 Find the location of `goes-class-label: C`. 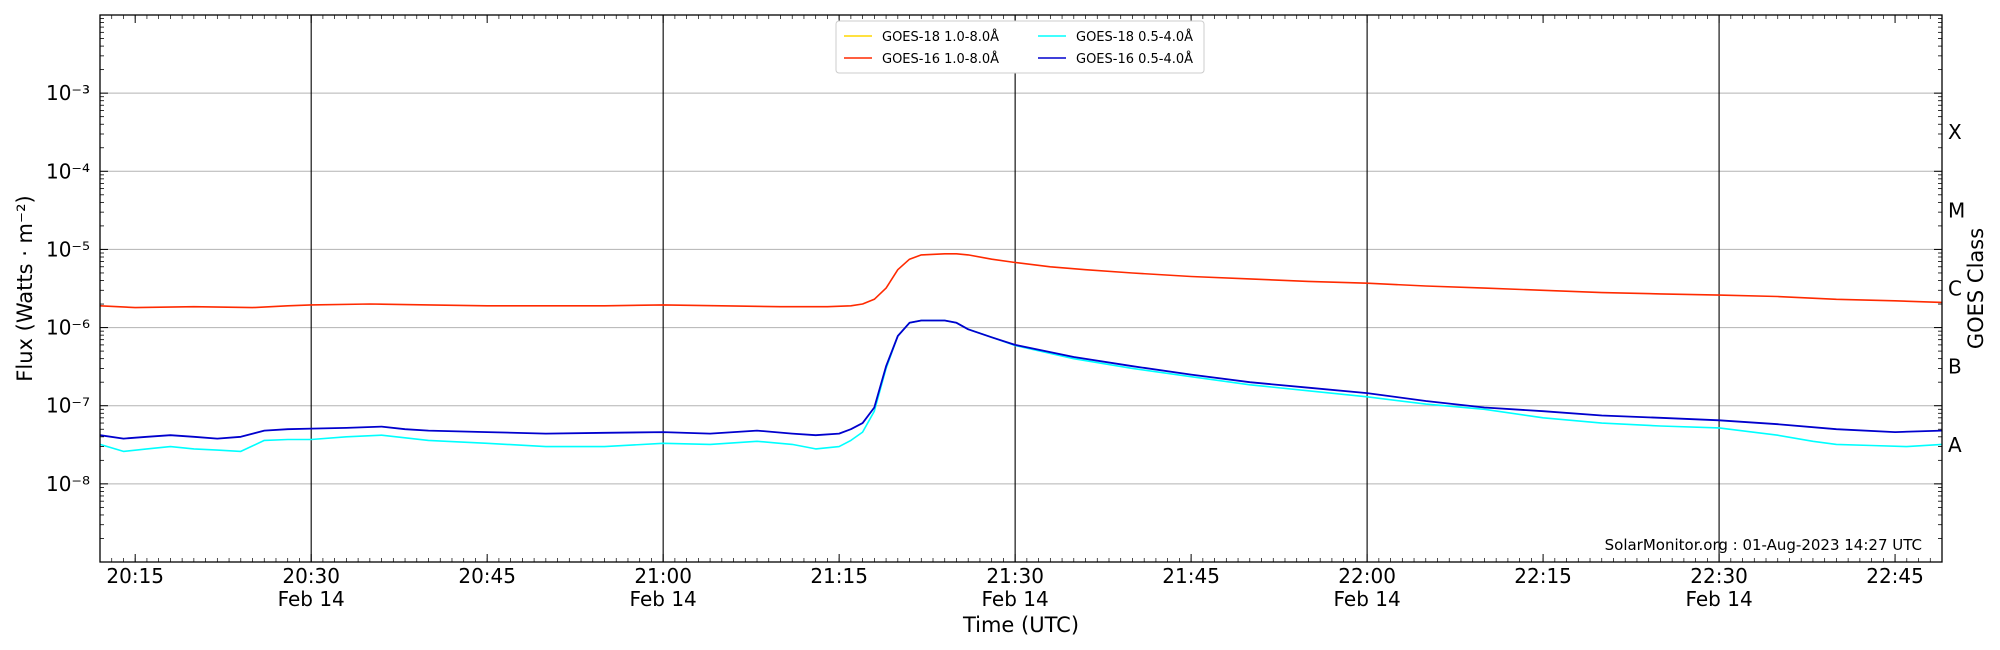

goes-class-label: C is located at coordinates (1955, 289).